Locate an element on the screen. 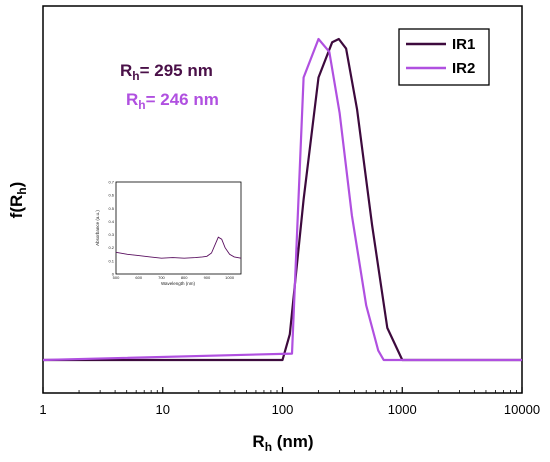  x-axis-title: Rh (nm) is located at coordinates (282, 443).